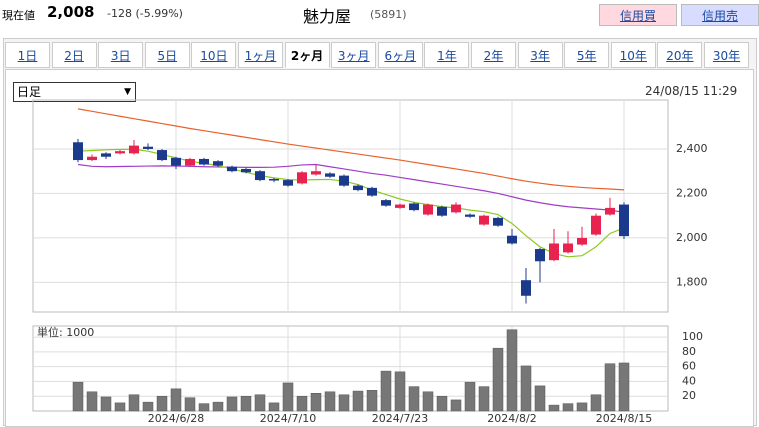  Describe the element at coordinates (720, 15) in the screenshot. I see `sell-button: 信用売` at that location.